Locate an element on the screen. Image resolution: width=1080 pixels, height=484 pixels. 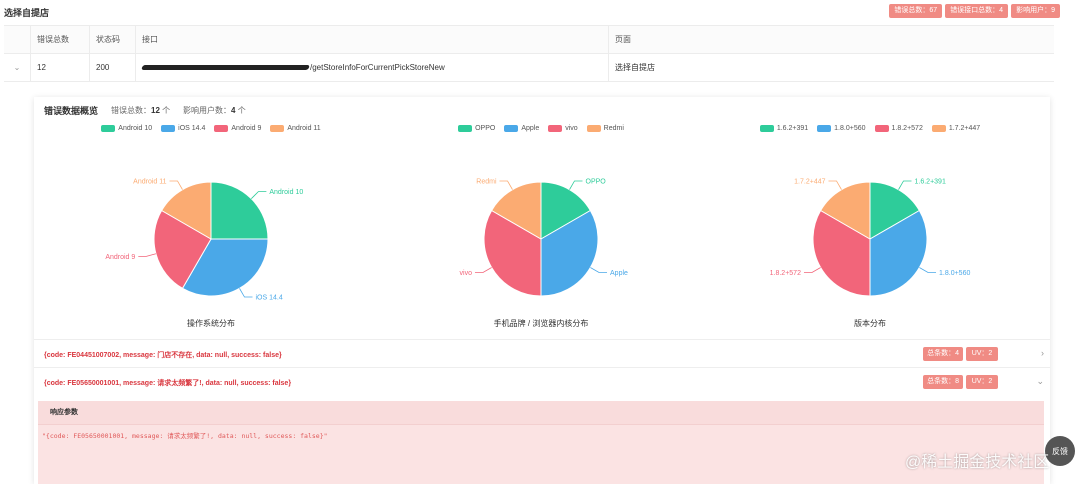
affected-users-badge: 影响用户：9 is located at coordinates (1035, 11).